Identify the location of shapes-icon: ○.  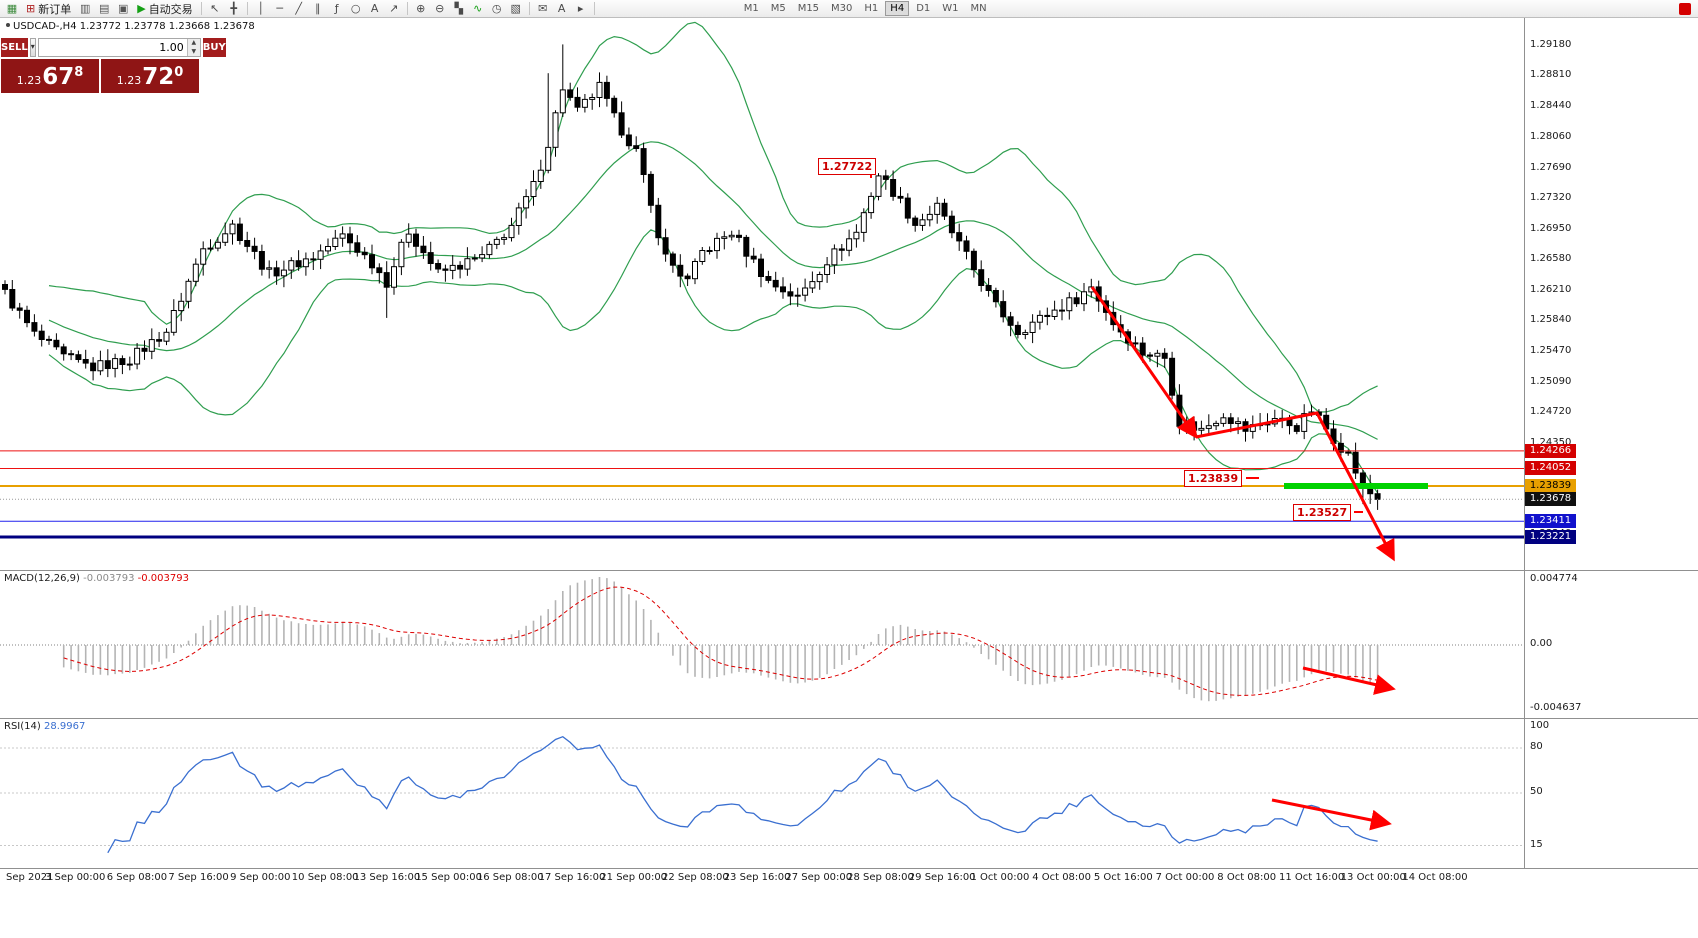
(355, 8).